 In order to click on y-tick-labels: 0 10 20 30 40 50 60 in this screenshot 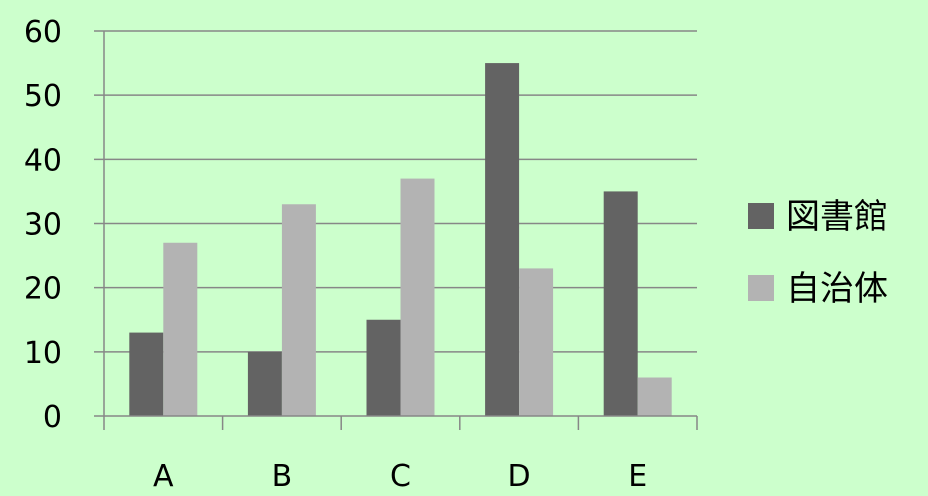, I will do `click(43, 225)`.